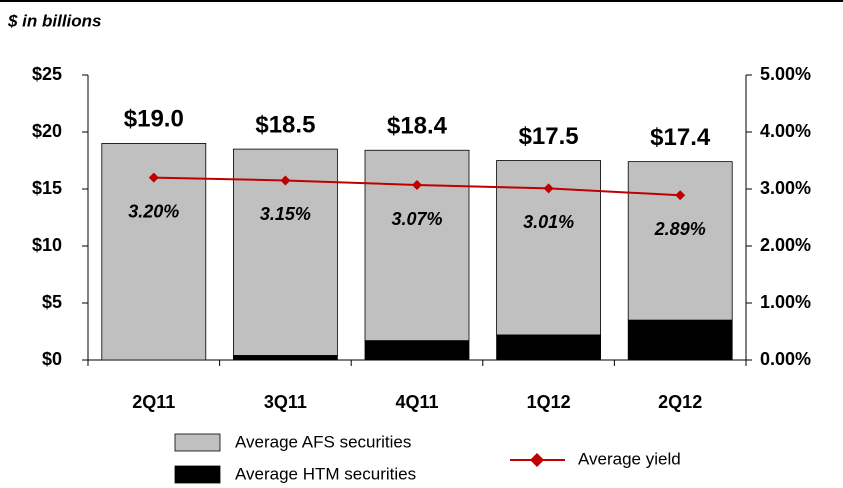 The image size is (843, 488). I want to click on y2-tick-label: 4.00%, so click(785, 131).